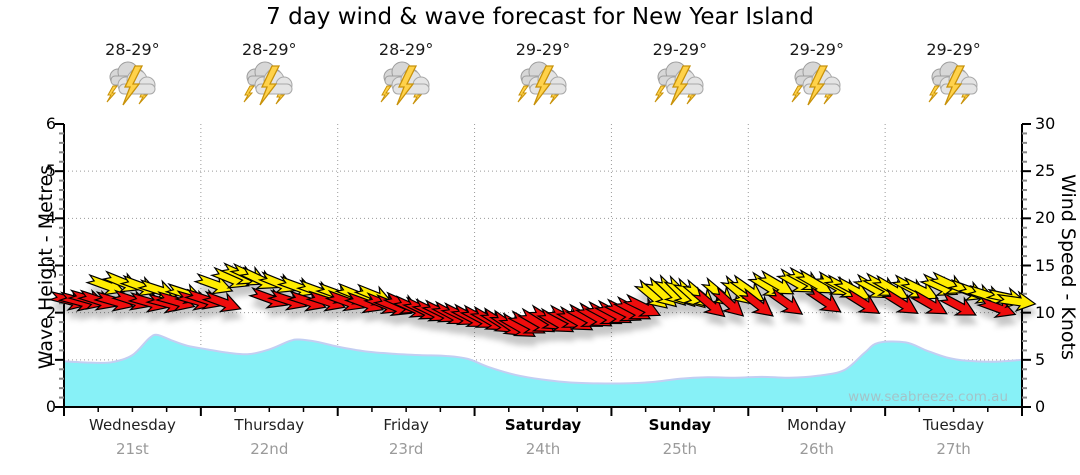 Image resolution: width=1080 pixels, height=475 pixels. What do you see at coordinates (817, 425) in the screenshot?
I see `day-name: Monday` at bounding box center [817, 425].